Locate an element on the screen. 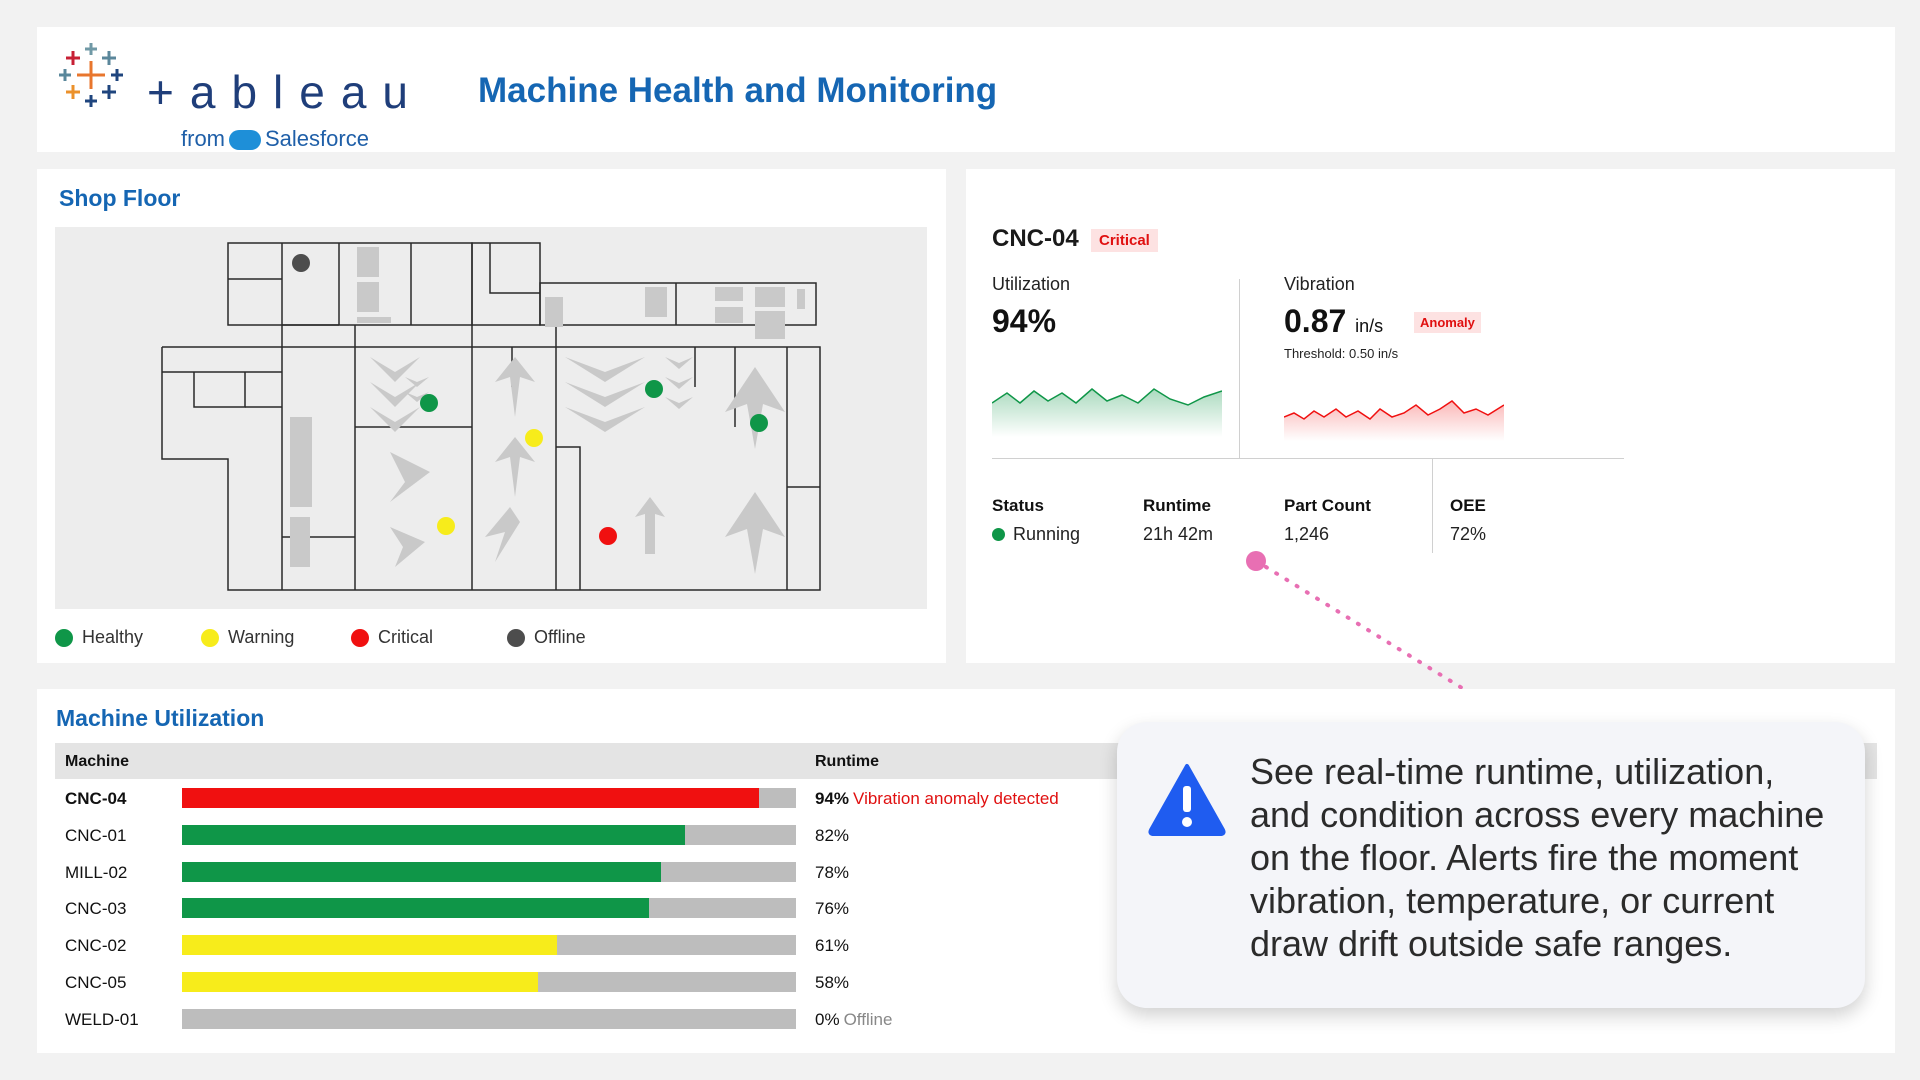  partcount-value: 1,246 is located at coordinates (1307, 534).